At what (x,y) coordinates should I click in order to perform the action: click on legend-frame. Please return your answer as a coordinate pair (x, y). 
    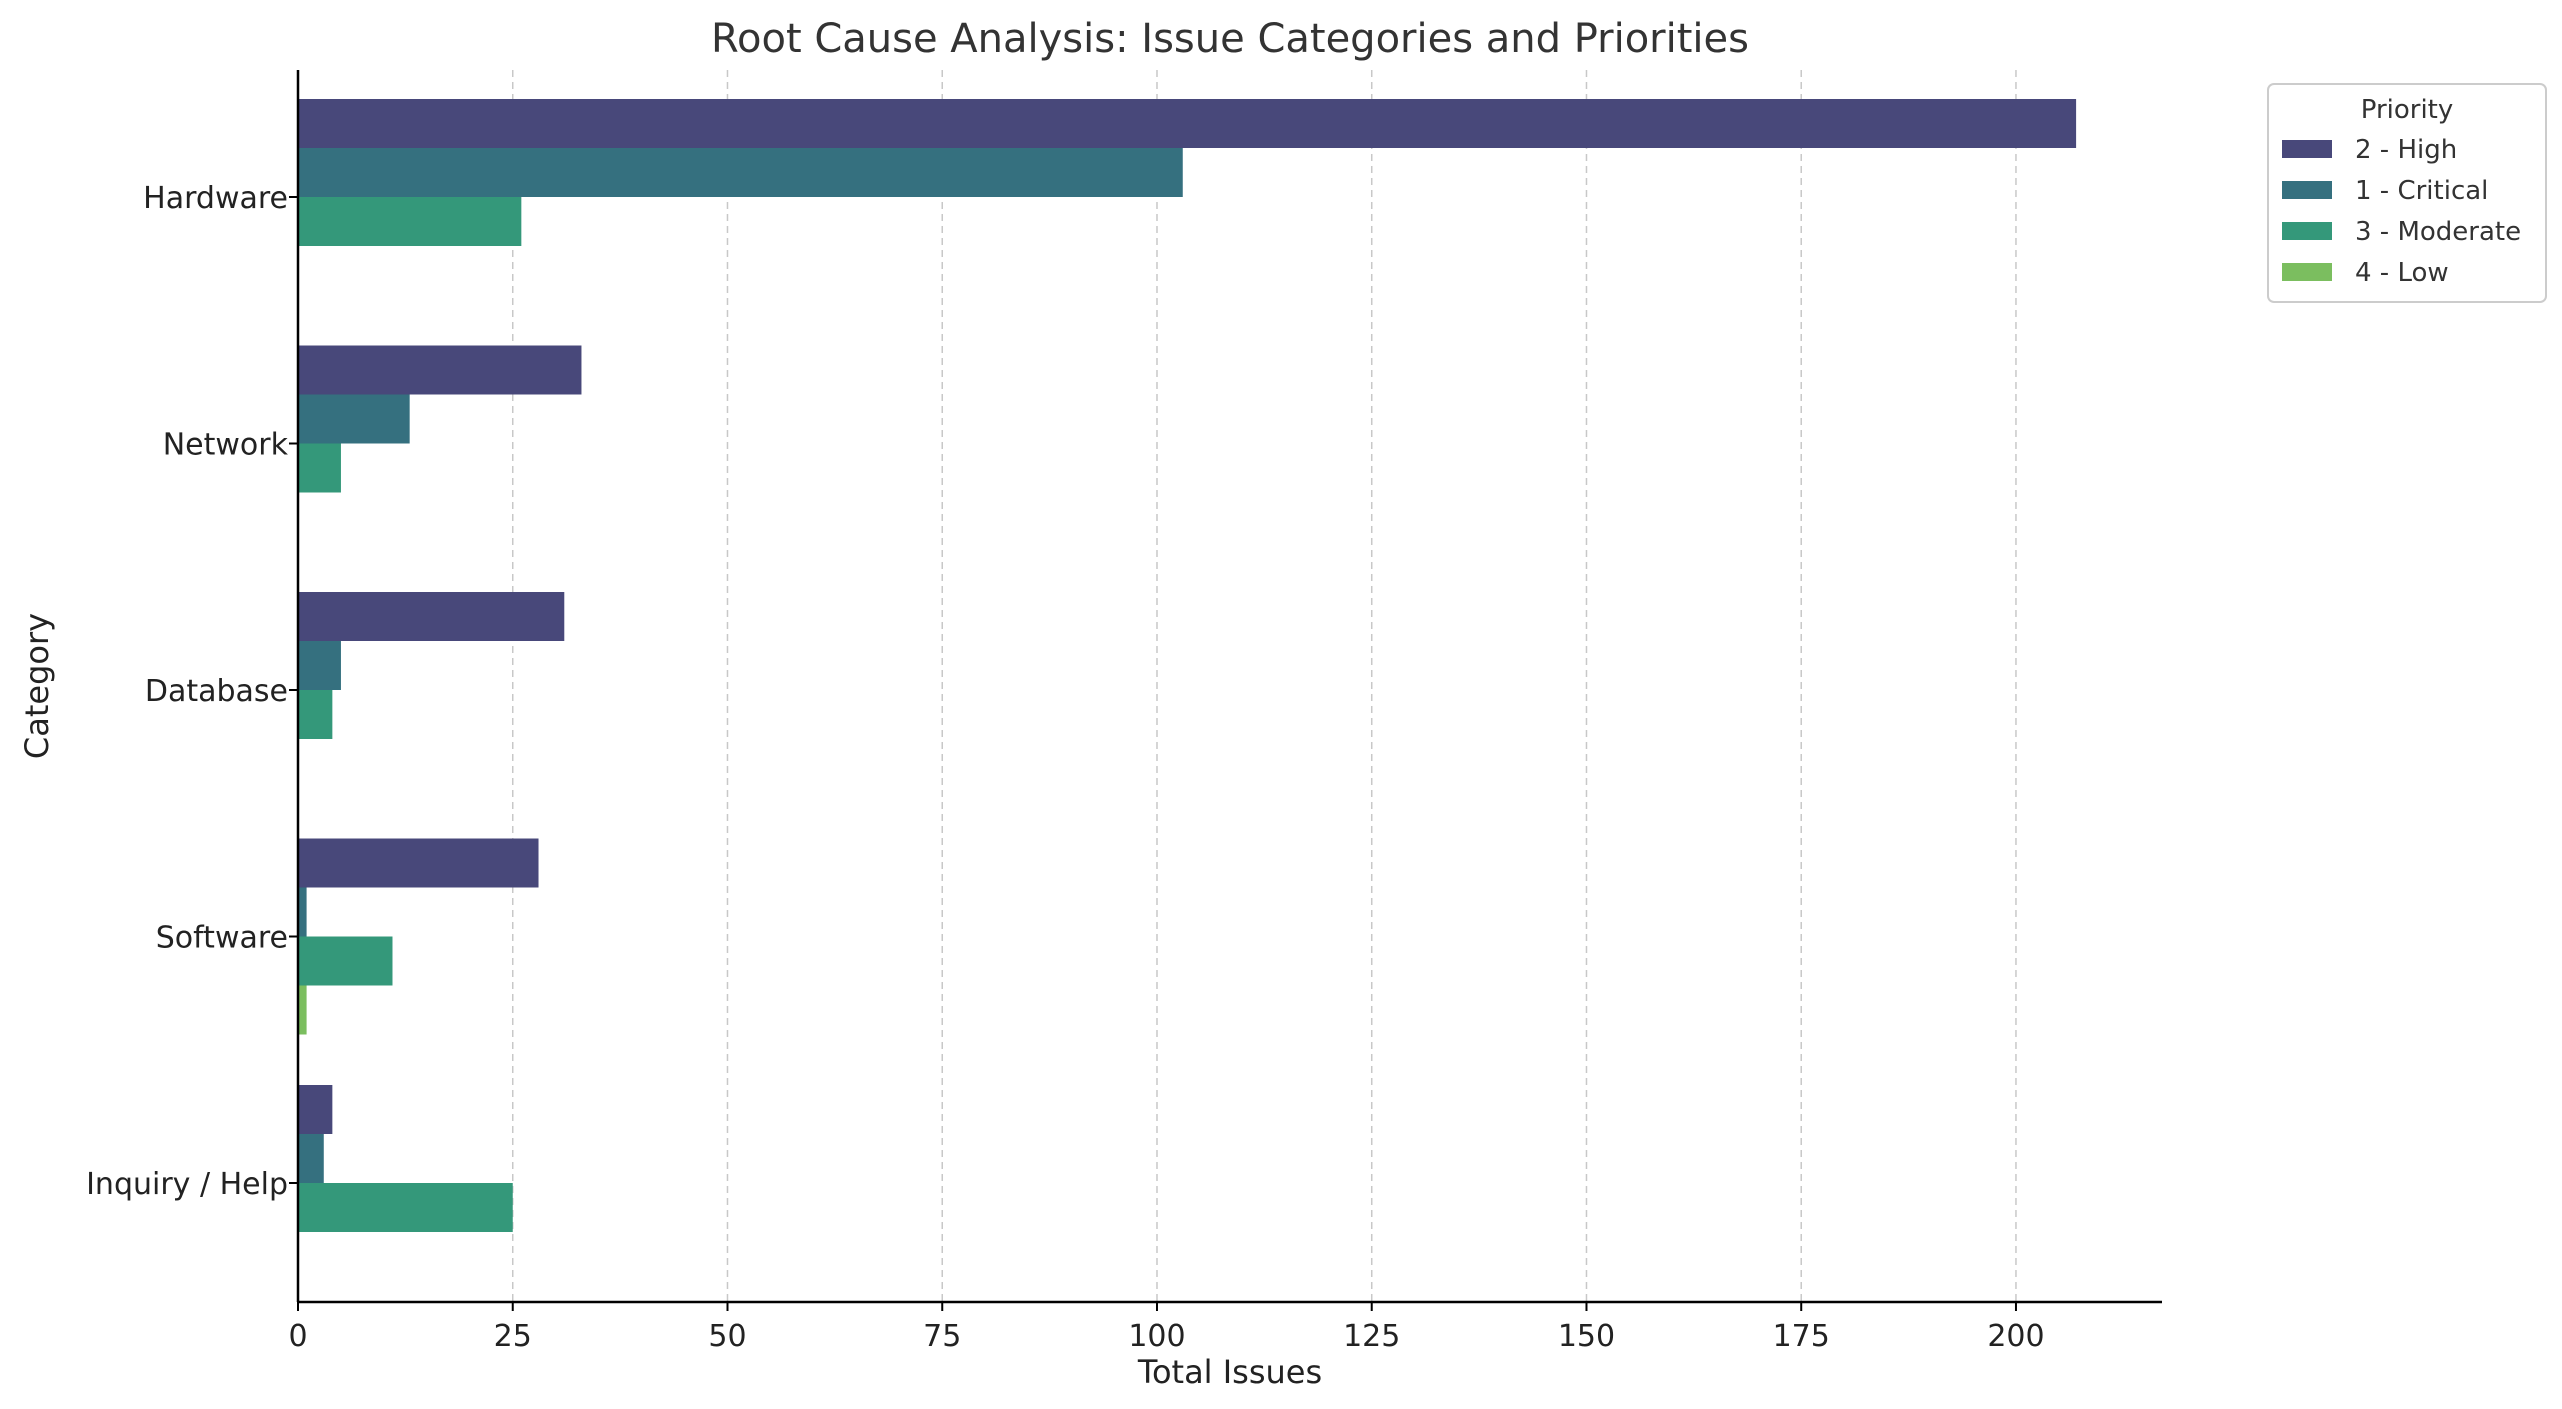
    Looking at the image, I should click on (2407, 193).